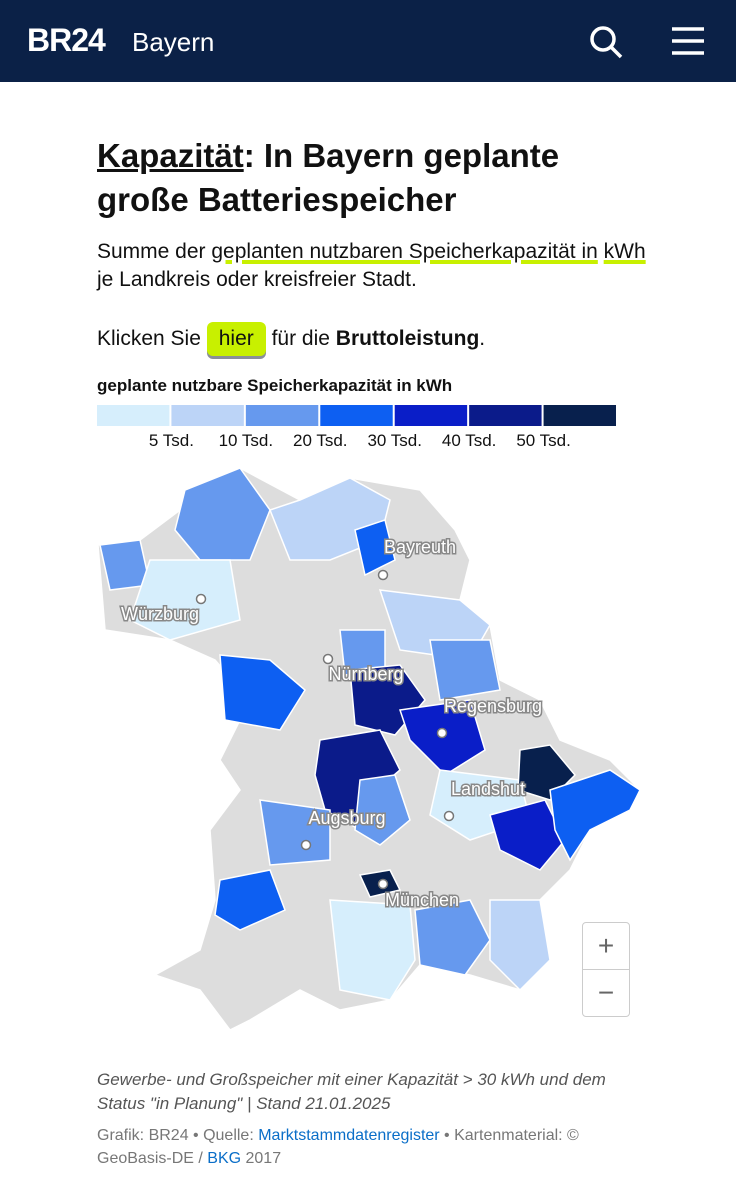 This screenshot has width=736, height=1200. What do you see at coordinates (420, 547) in the screenshot?
I see `city-label: Bayreuth` at bounding box center [420, 547].